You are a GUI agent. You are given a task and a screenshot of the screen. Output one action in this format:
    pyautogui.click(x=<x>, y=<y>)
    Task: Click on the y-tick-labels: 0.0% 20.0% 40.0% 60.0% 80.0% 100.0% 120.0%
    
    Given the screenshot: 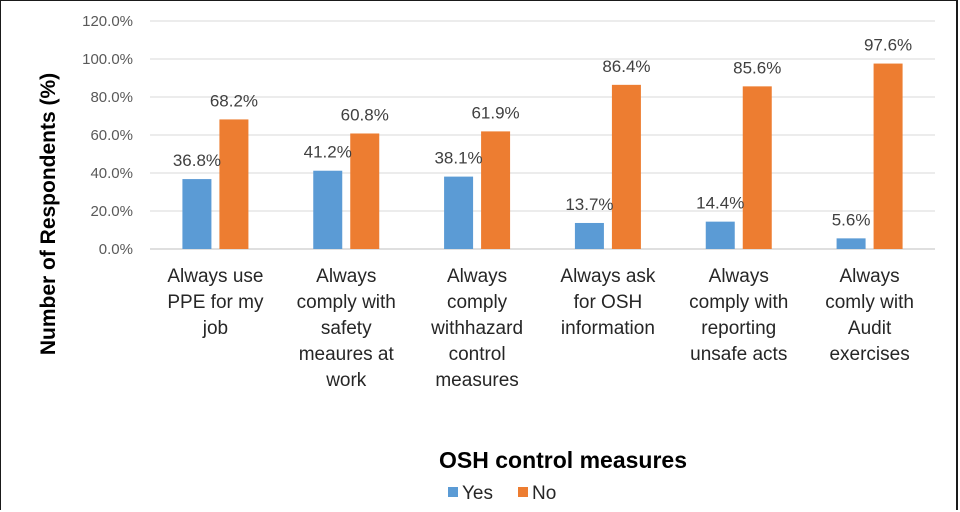 What is the action you would take?
    pyautogui.click(x=107, y=135)
    